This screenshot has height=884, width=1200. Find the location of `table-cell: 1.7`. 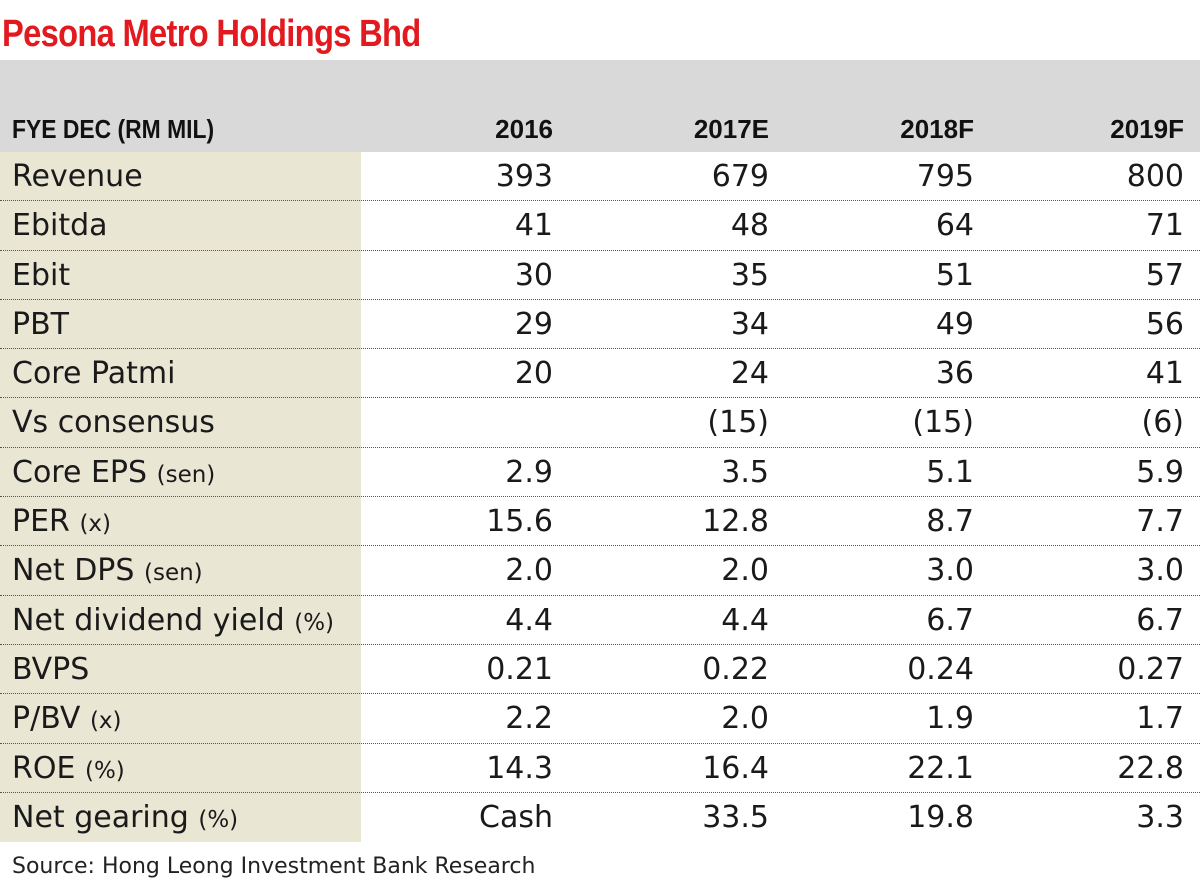

table-cell: 1.7 is located at coordinates (1160, 719).